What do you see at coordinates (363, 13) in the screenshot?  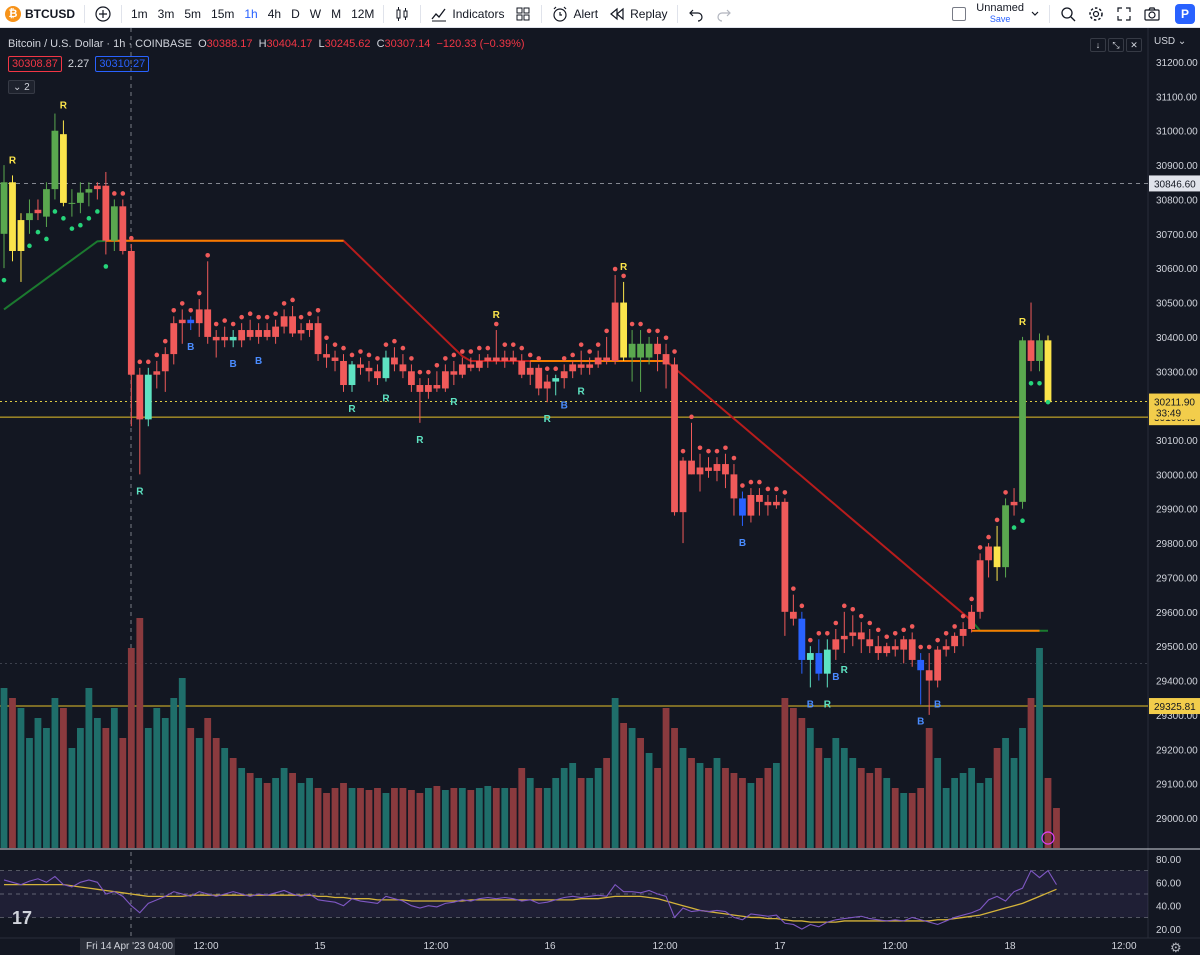 I see `timeframe-12m: 12M` at bounding box center [363, 13].